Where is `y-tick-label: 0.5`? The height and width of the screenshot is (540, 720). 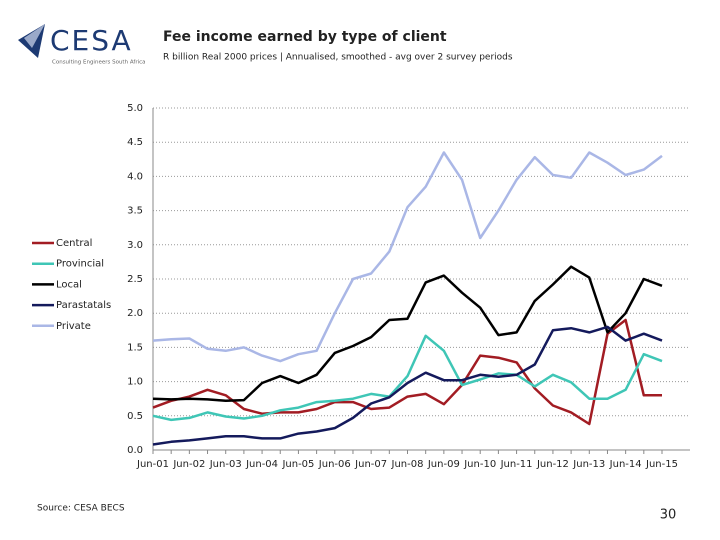 y-tick-label: 0.5 is located at coordinates (135, 416).